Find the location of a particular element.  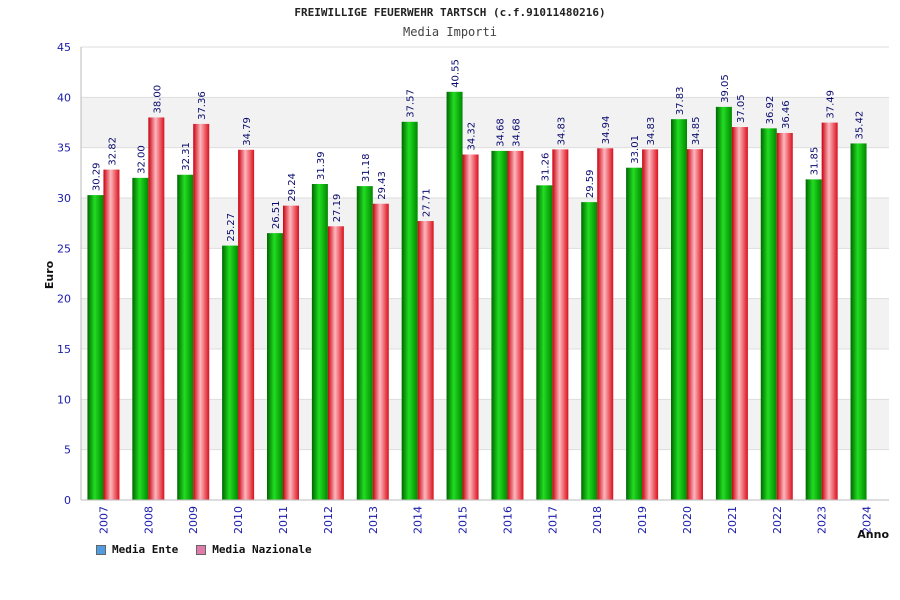

x-tick-label: 2014 is located at coordinates (418, 520).